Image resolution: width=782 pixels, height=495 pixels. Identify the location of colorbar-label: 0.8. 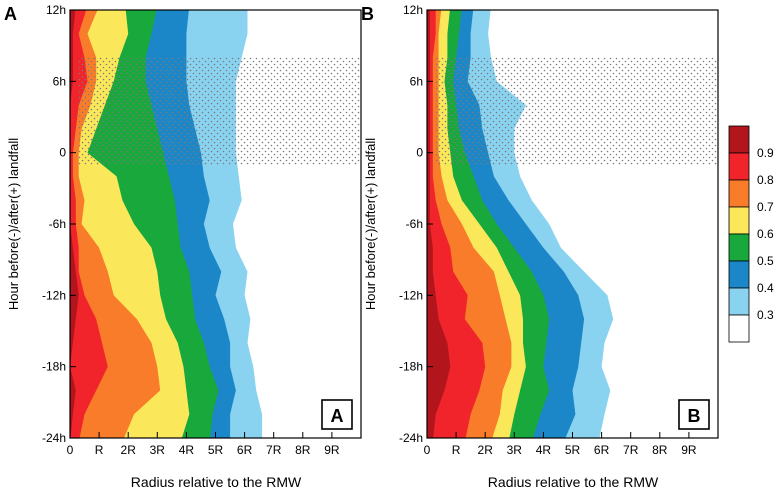
(765, 180).